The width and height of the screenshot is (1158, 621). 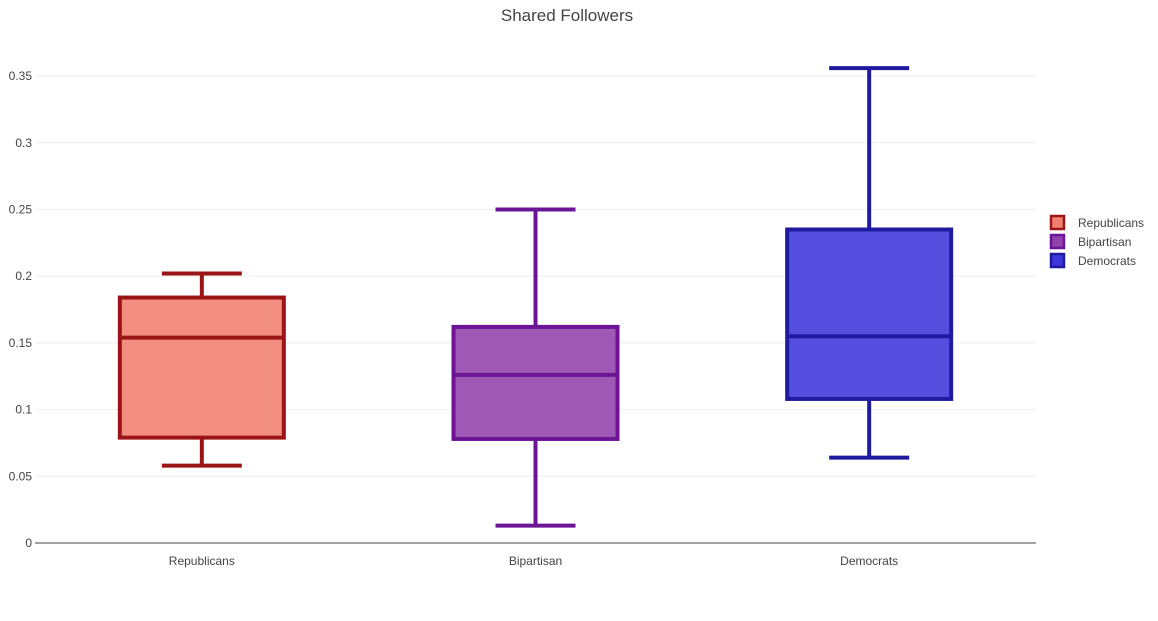 What do you see at coordinates (869, 561) in the screenshot?
I see `x-tick-label: Democrats` at bounding box center [869, 561].